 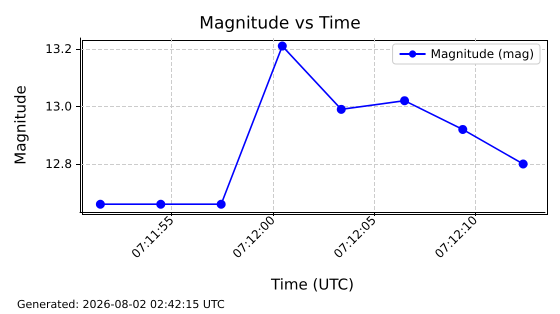 What do you see at coordinates (58, 106) in the screenshot?
I see `y-tick-label: 13.0` at bounding box center [58, 106].